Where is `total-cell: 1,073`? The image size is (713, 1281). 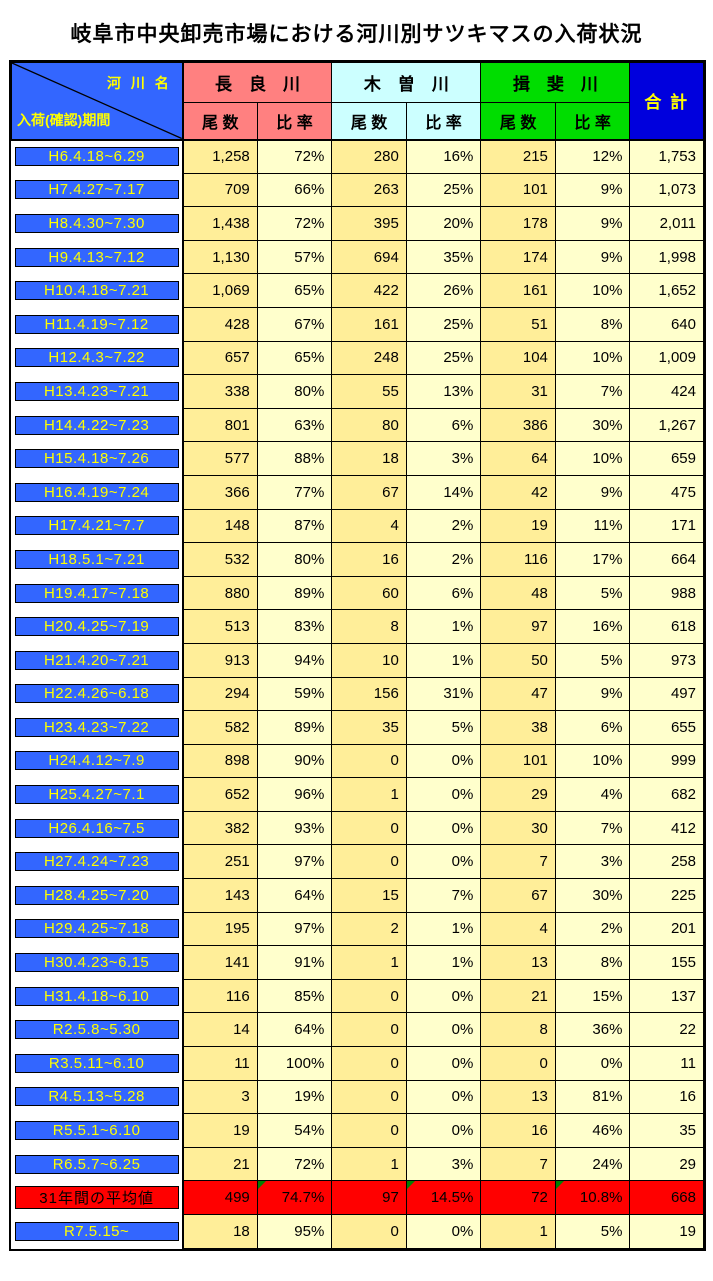 total-cell: 1,073 is located at coordinates (666, 190).